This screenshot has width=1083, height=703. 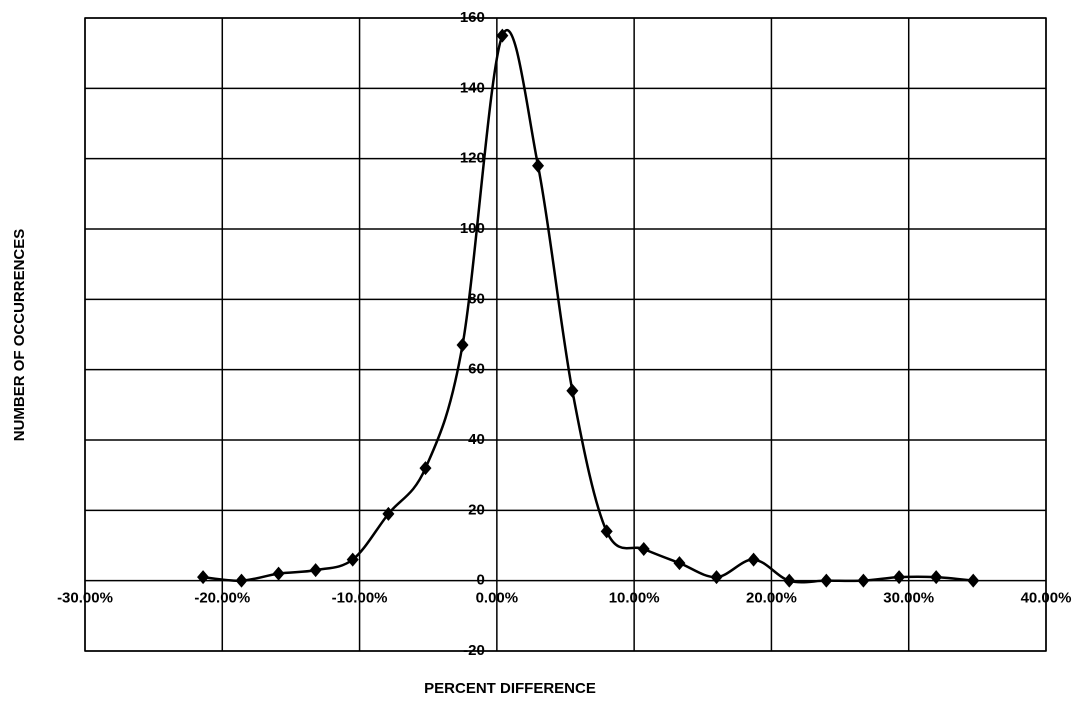 What do you see at coordinates (510, 688) in the screenshot?
I see `x-axis-label: PERCENT DIFFERENCE` at bounding box center [510, 688].